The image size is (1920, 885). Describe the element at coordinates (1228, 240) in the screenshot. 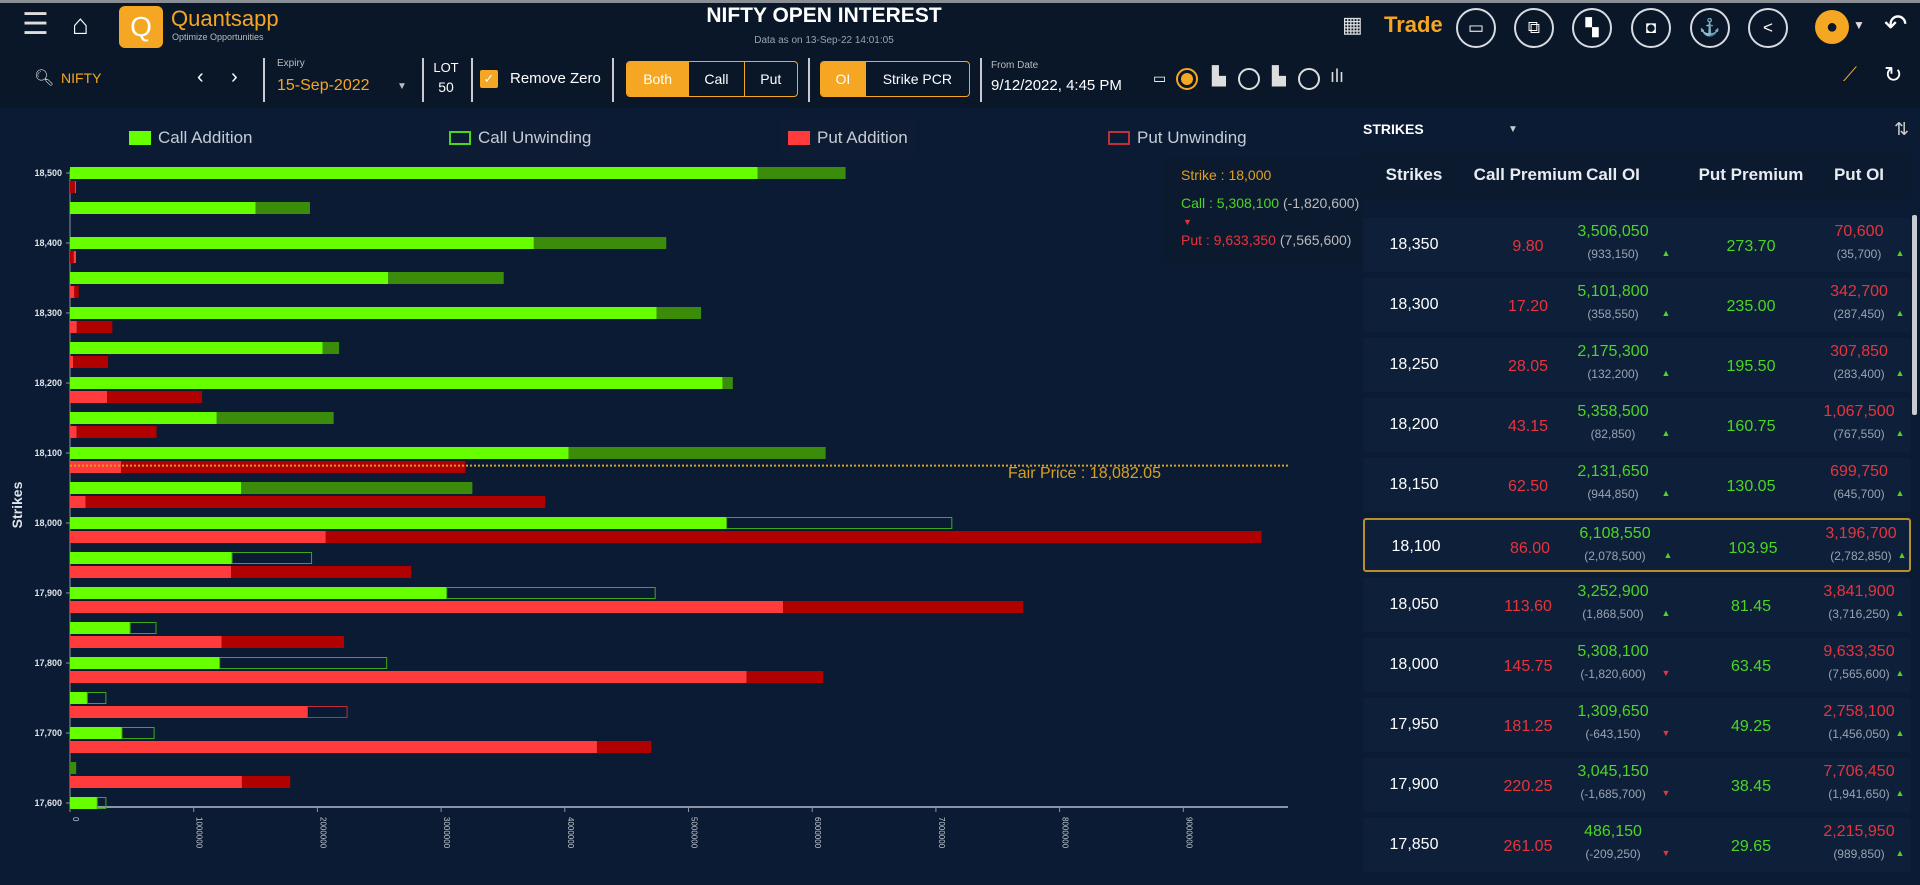

I see `tooltip-put: Put : 9,633,350` at that location.